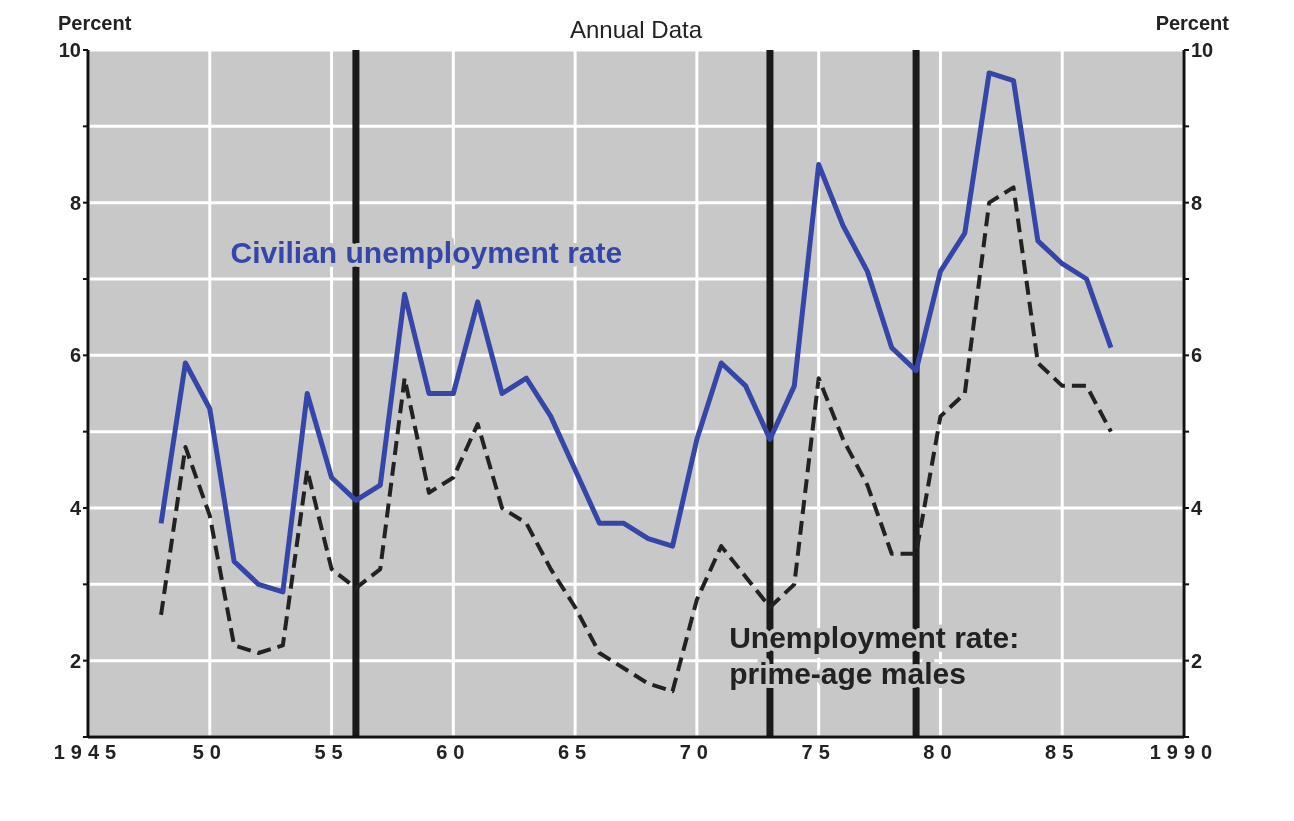  What do you see at coordinates (69, 50) in the screenshot?
I see `y-tick-label: 10` at bounding box center [69, 50].